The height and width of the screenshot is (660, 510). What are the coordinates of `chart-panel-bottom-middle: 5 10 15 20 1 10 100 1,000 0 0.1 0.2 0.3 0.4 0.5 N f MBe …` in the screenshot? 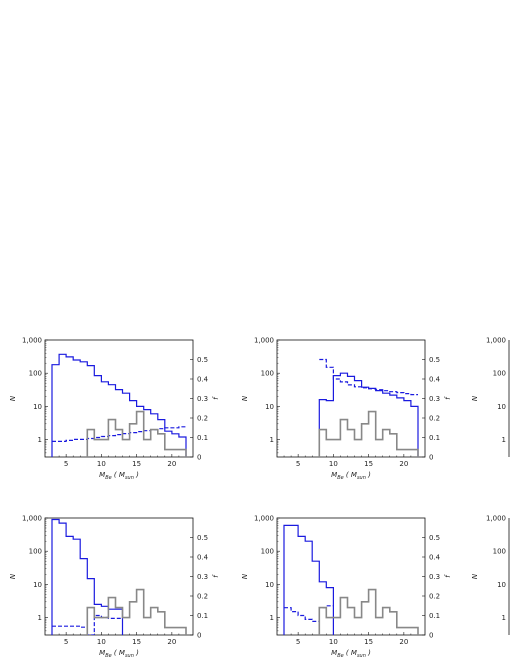 It's located at (346, 587).